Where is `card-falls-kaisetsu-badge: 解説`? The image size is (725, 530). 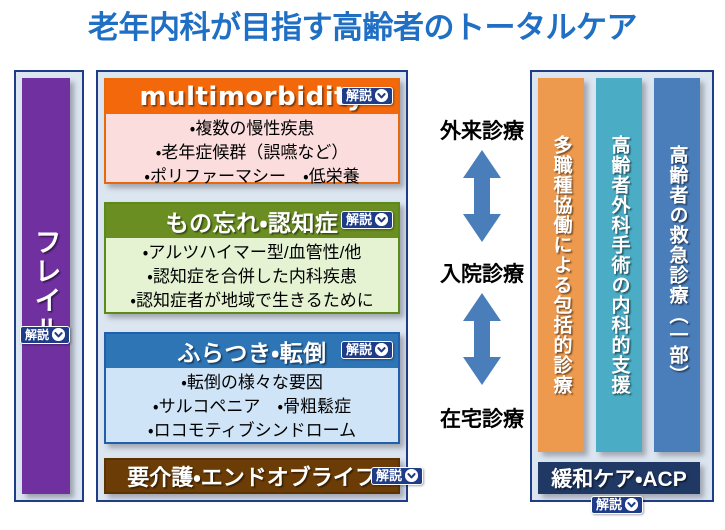
card-falls-kaisetsu-badge: 解説 is located at coordinates (366, 350).